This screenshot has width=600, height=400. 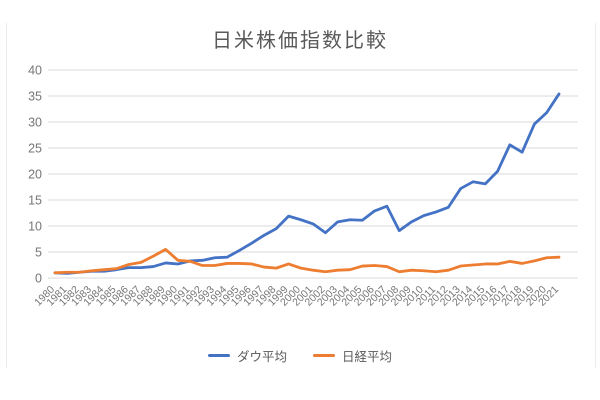 I want to click on y-tick-label: 35, so click(x=35, y=97).